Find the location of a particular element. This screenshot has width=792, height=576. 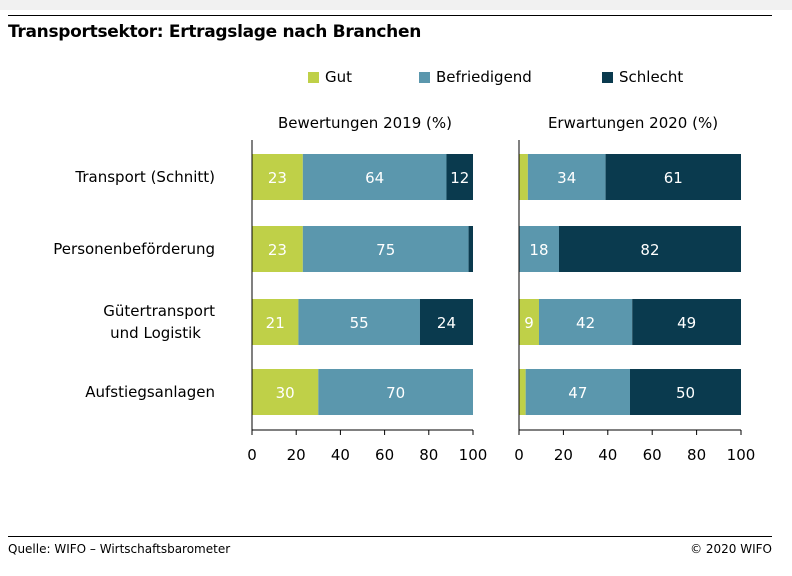

data-label: 61 is located at coordinates (673, 178).